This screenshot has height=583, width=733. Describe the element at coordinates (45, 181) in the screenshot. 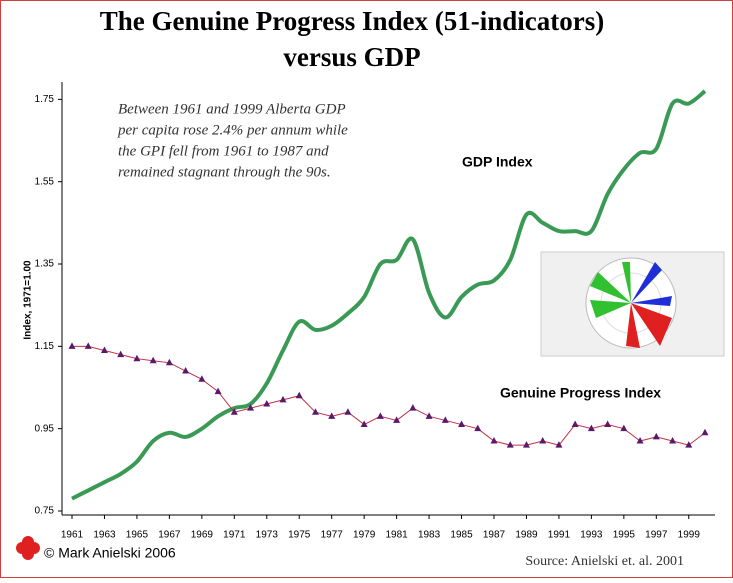

I see `y-tick-label: 1.55` at that location.